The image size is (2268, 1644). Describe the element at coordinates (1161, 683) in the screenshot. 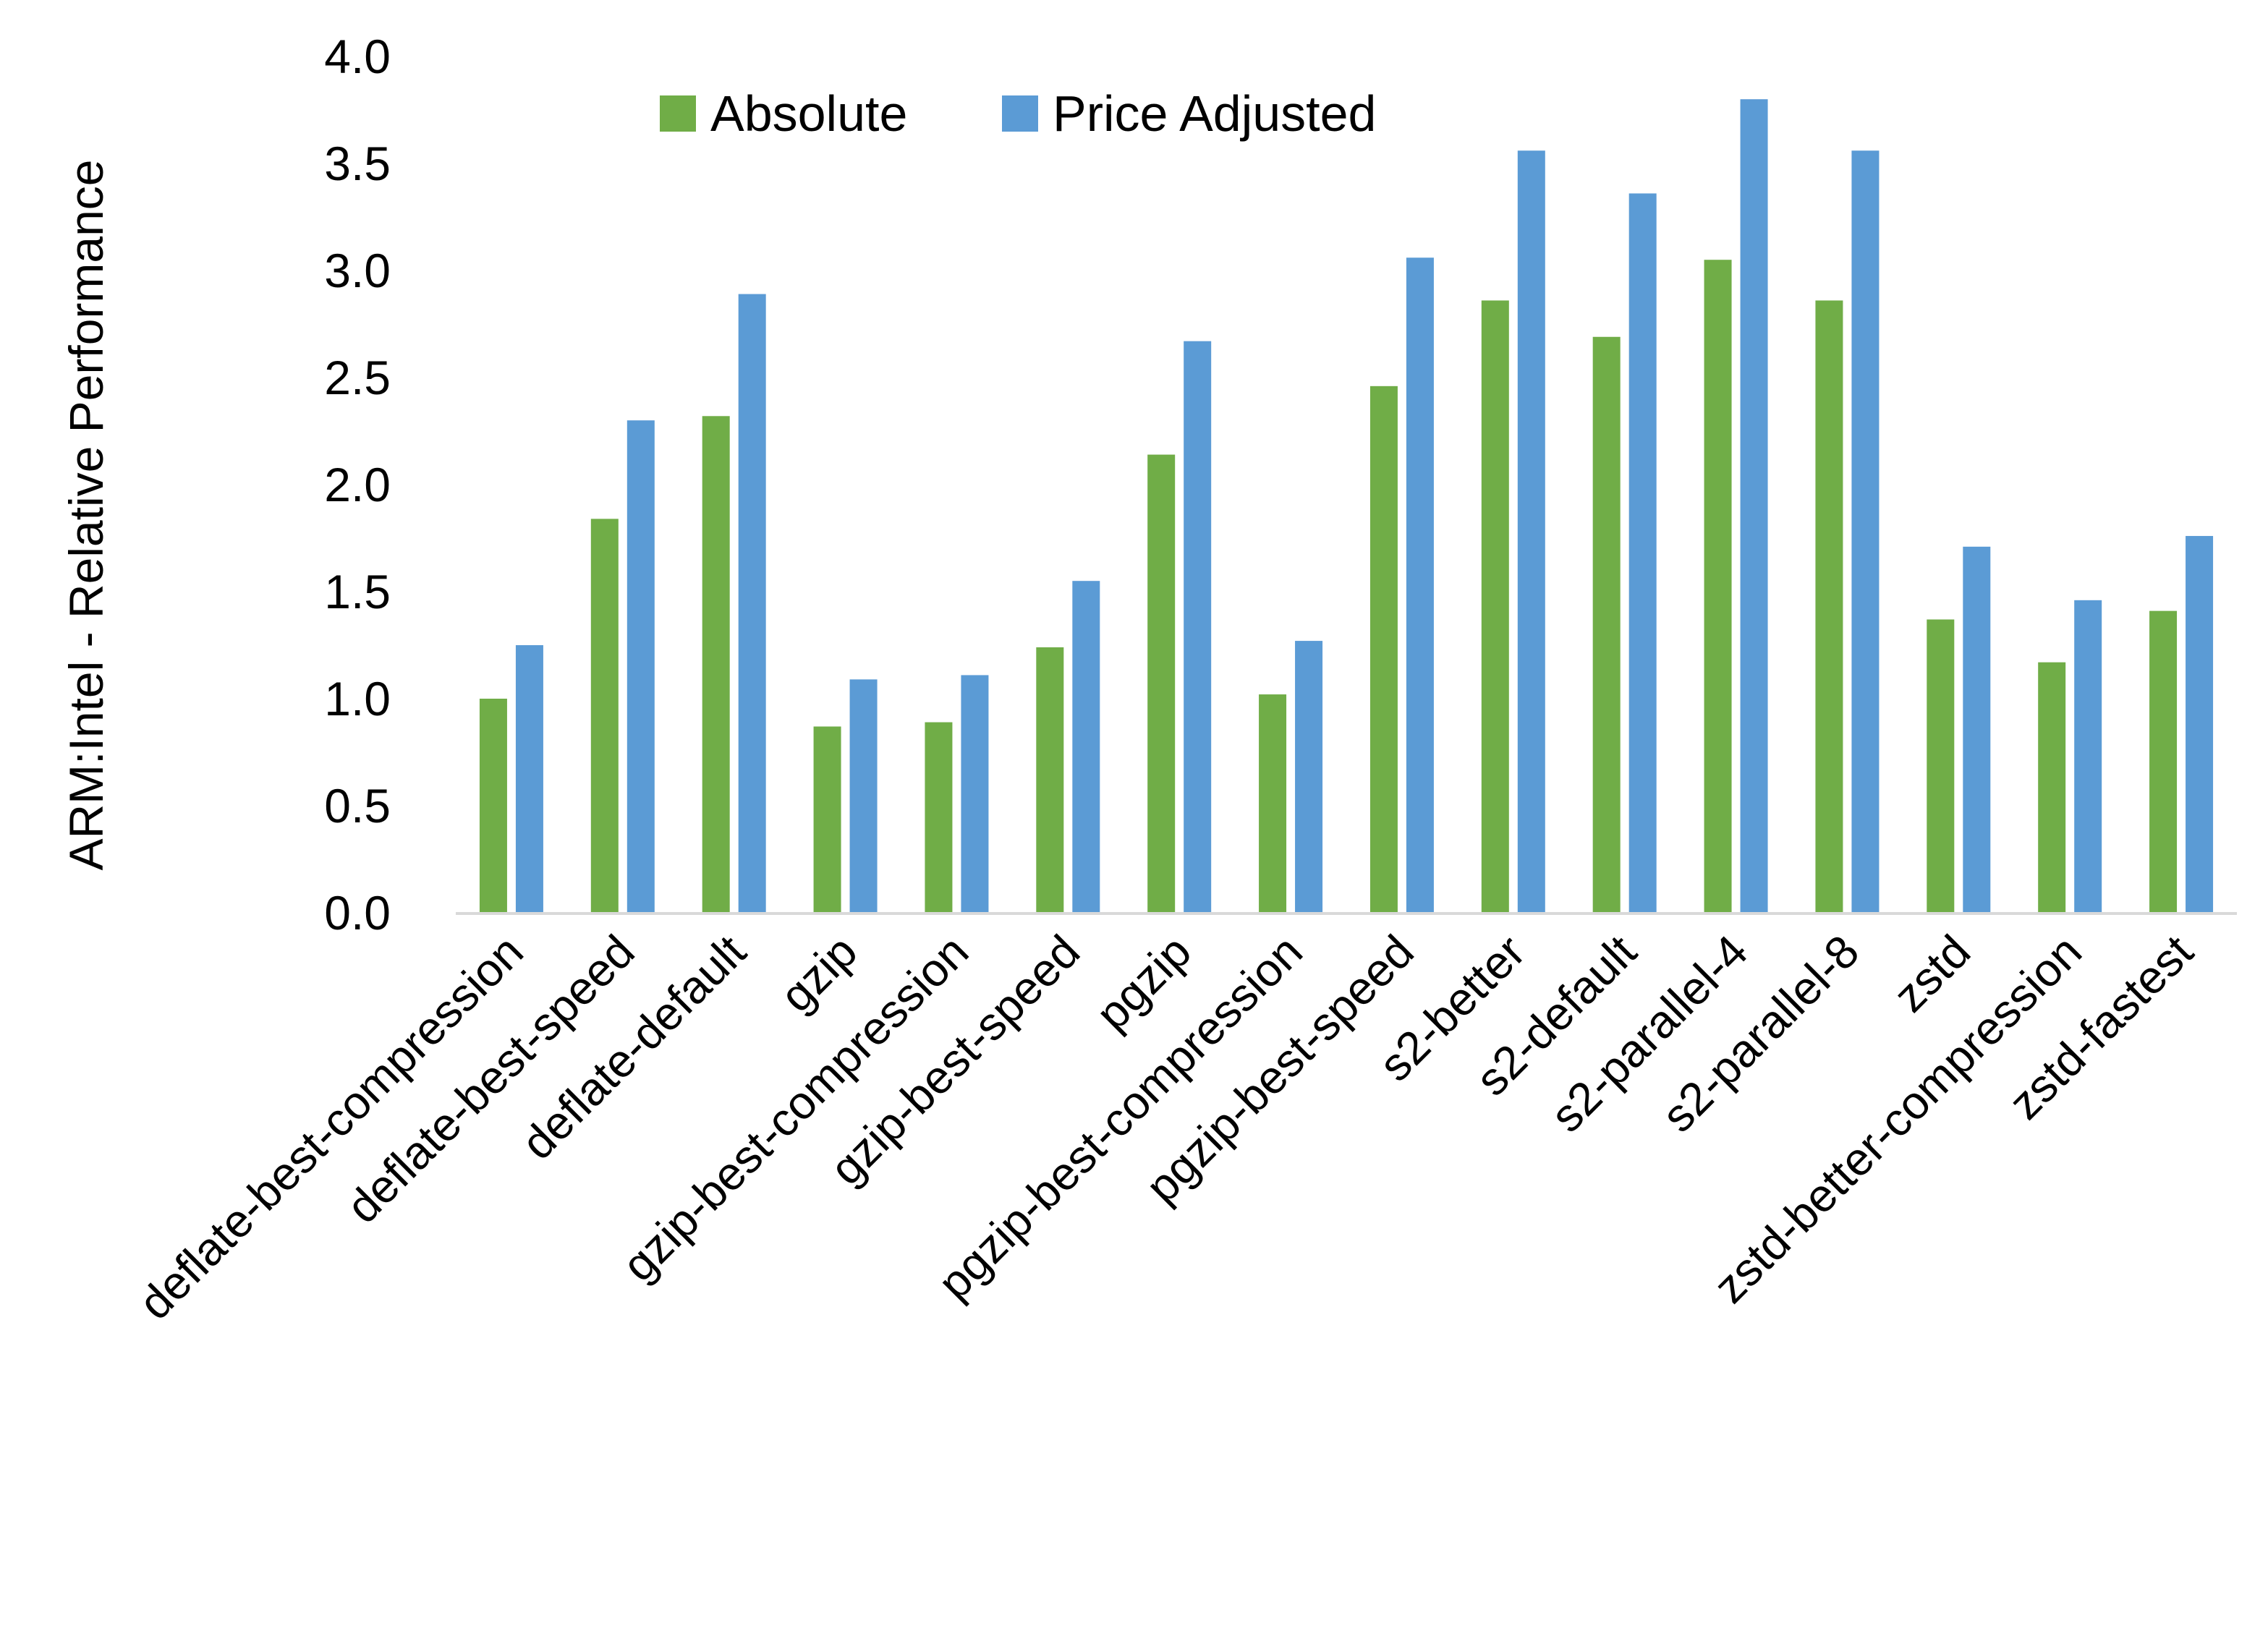

I see `bar-absolute-pgzip` at that location.